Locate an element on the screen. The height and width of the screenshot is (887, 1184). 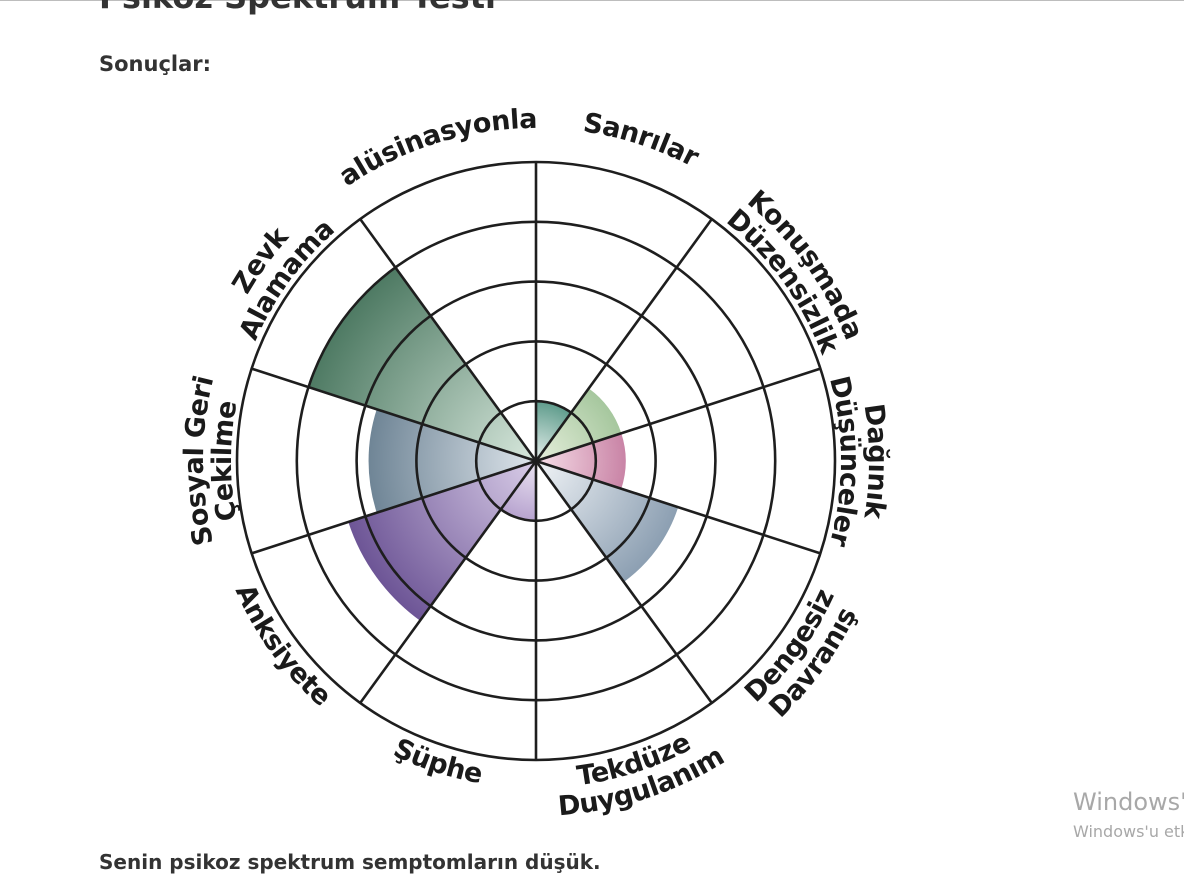
wedge-dengesiz-davranis is located at coordinates (607, 521).